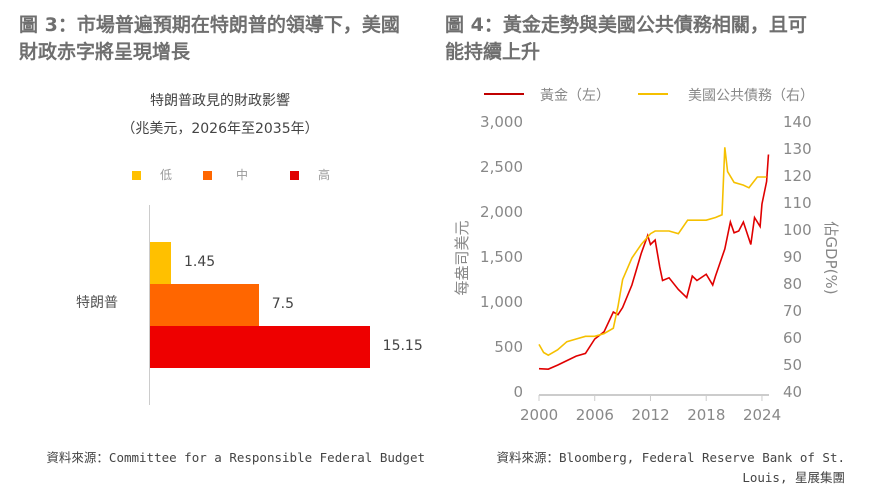  Describe the element at coordinates (797, 149) in the screenshot. I see `y2-tick-label: 130` at that location.